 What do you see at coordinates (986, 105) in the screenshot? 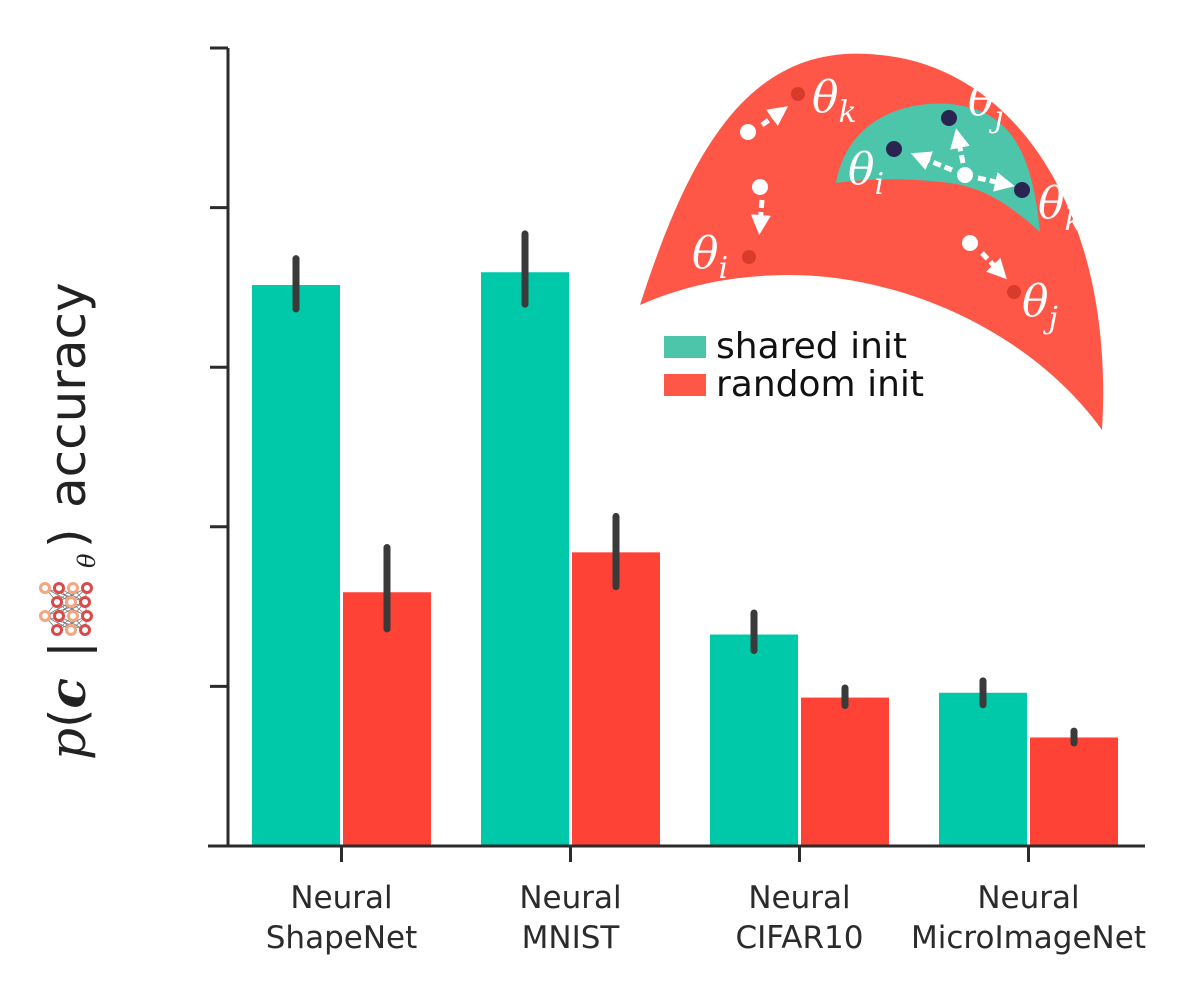
I see `inner-theta-j-label: θj` at bounding box center [986, 105].